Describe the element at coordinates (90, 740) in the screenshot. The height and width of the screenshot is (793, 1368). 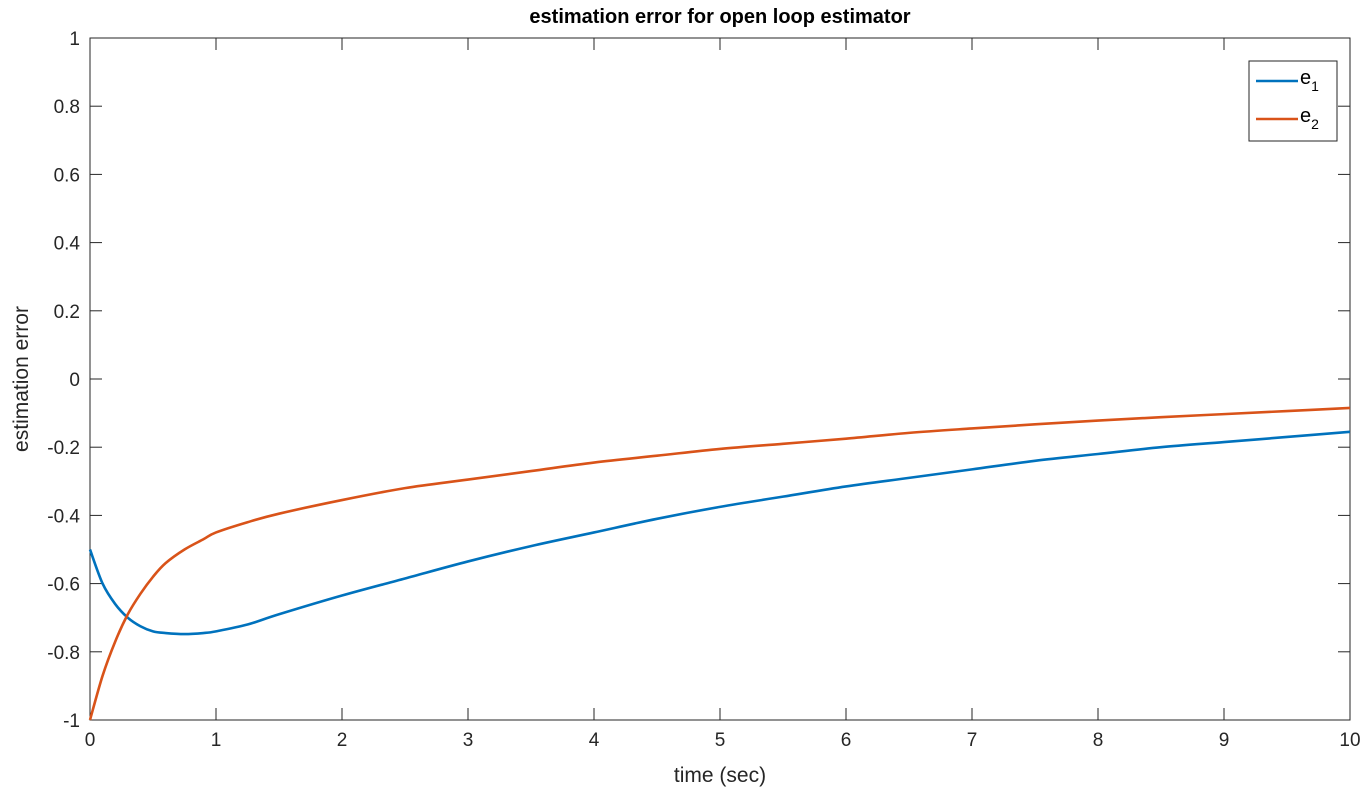
I see `x-tick-label: 0` at that location.